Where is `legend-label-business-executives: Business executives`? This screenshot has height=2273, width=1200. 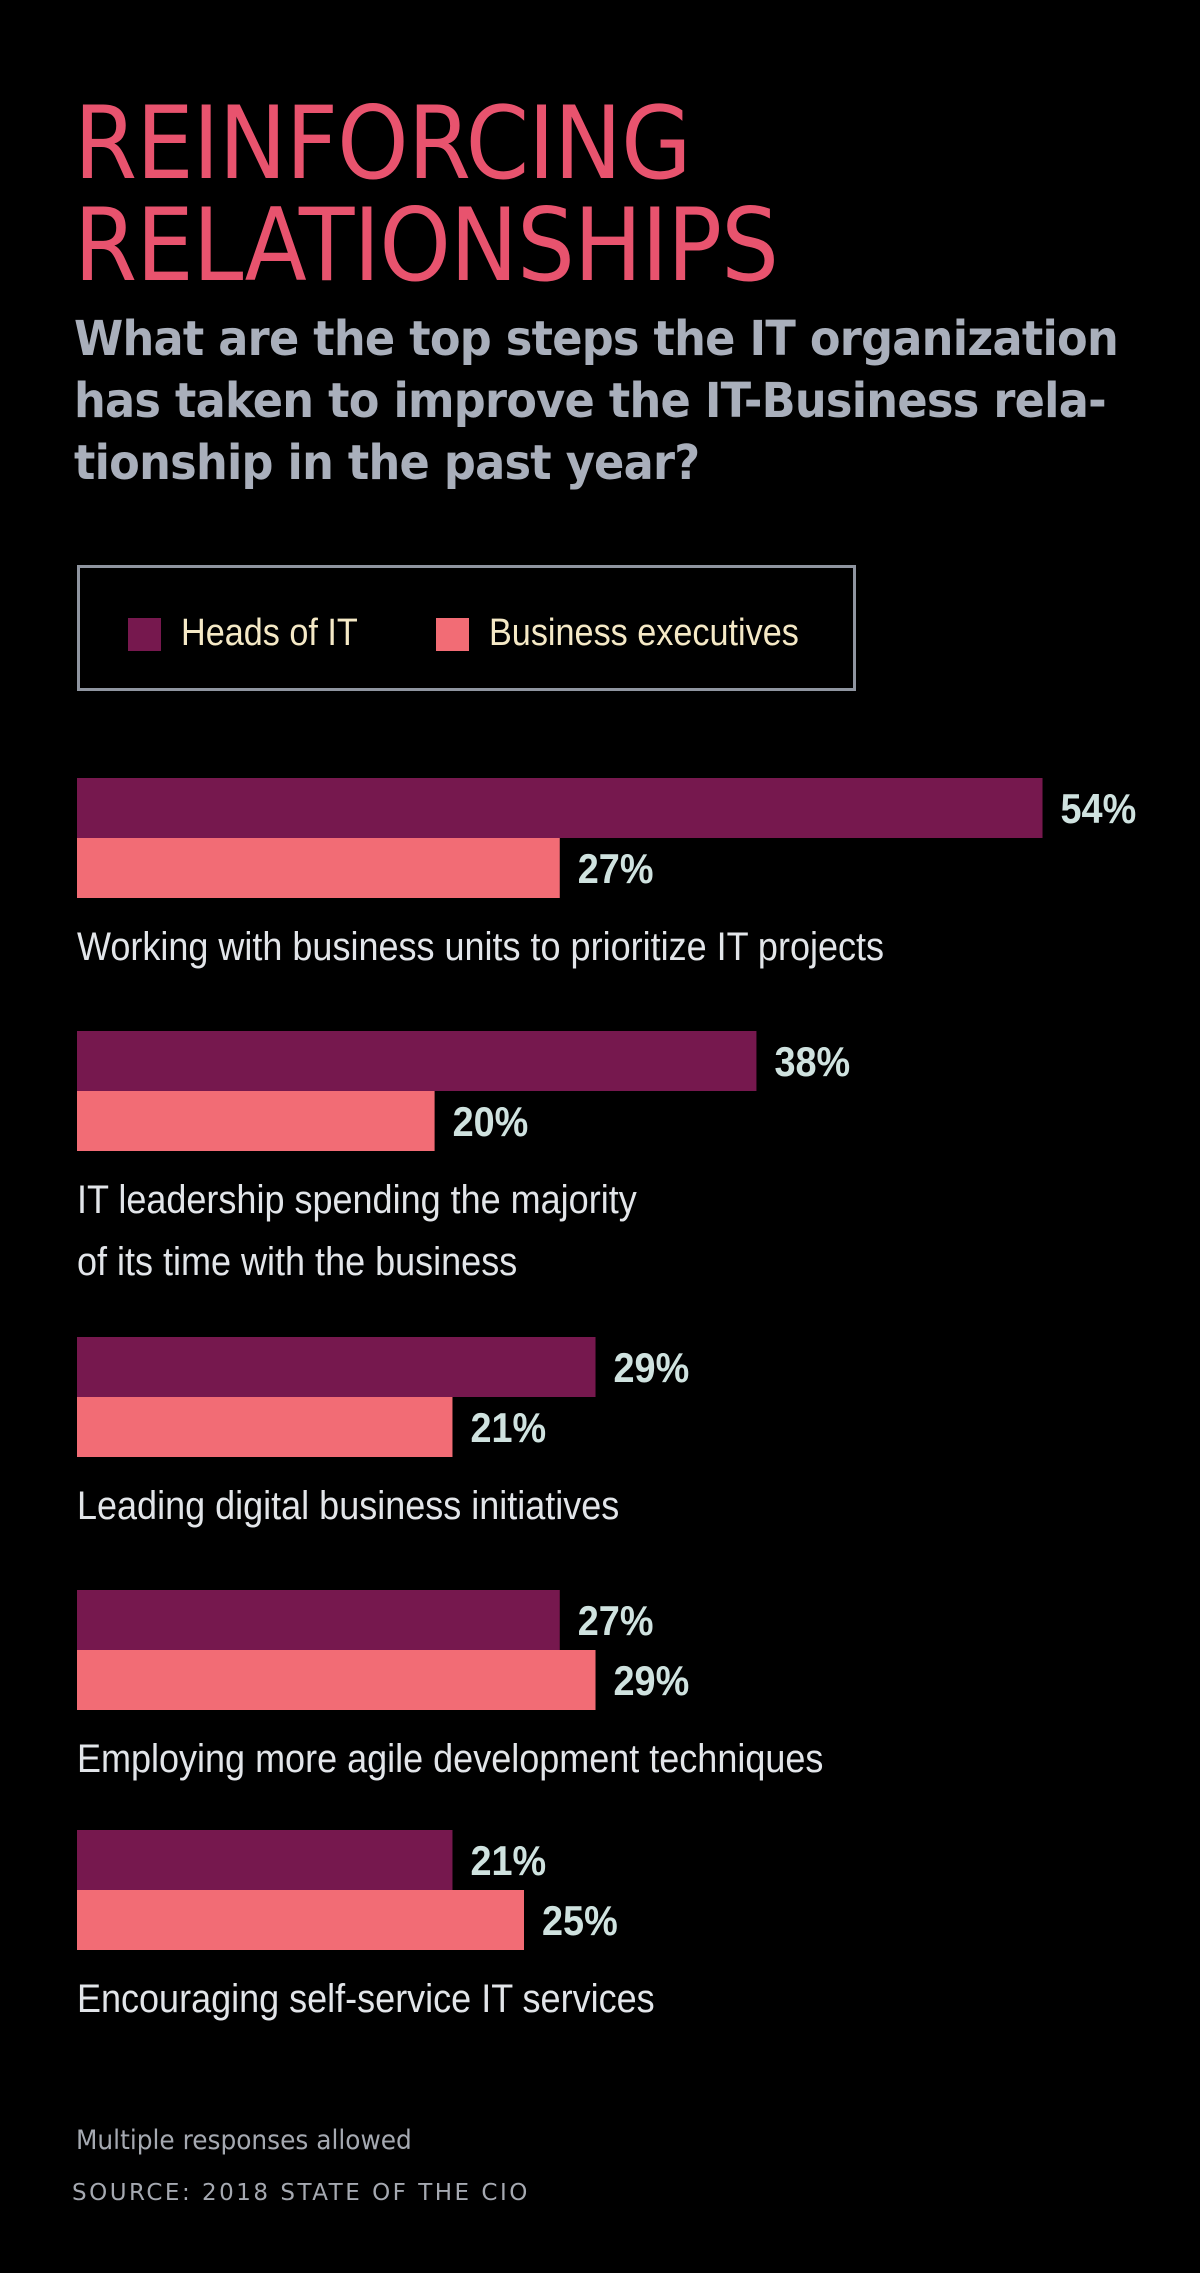
legend-label-business-executives: Business executives is located at coordinates (644, 633).